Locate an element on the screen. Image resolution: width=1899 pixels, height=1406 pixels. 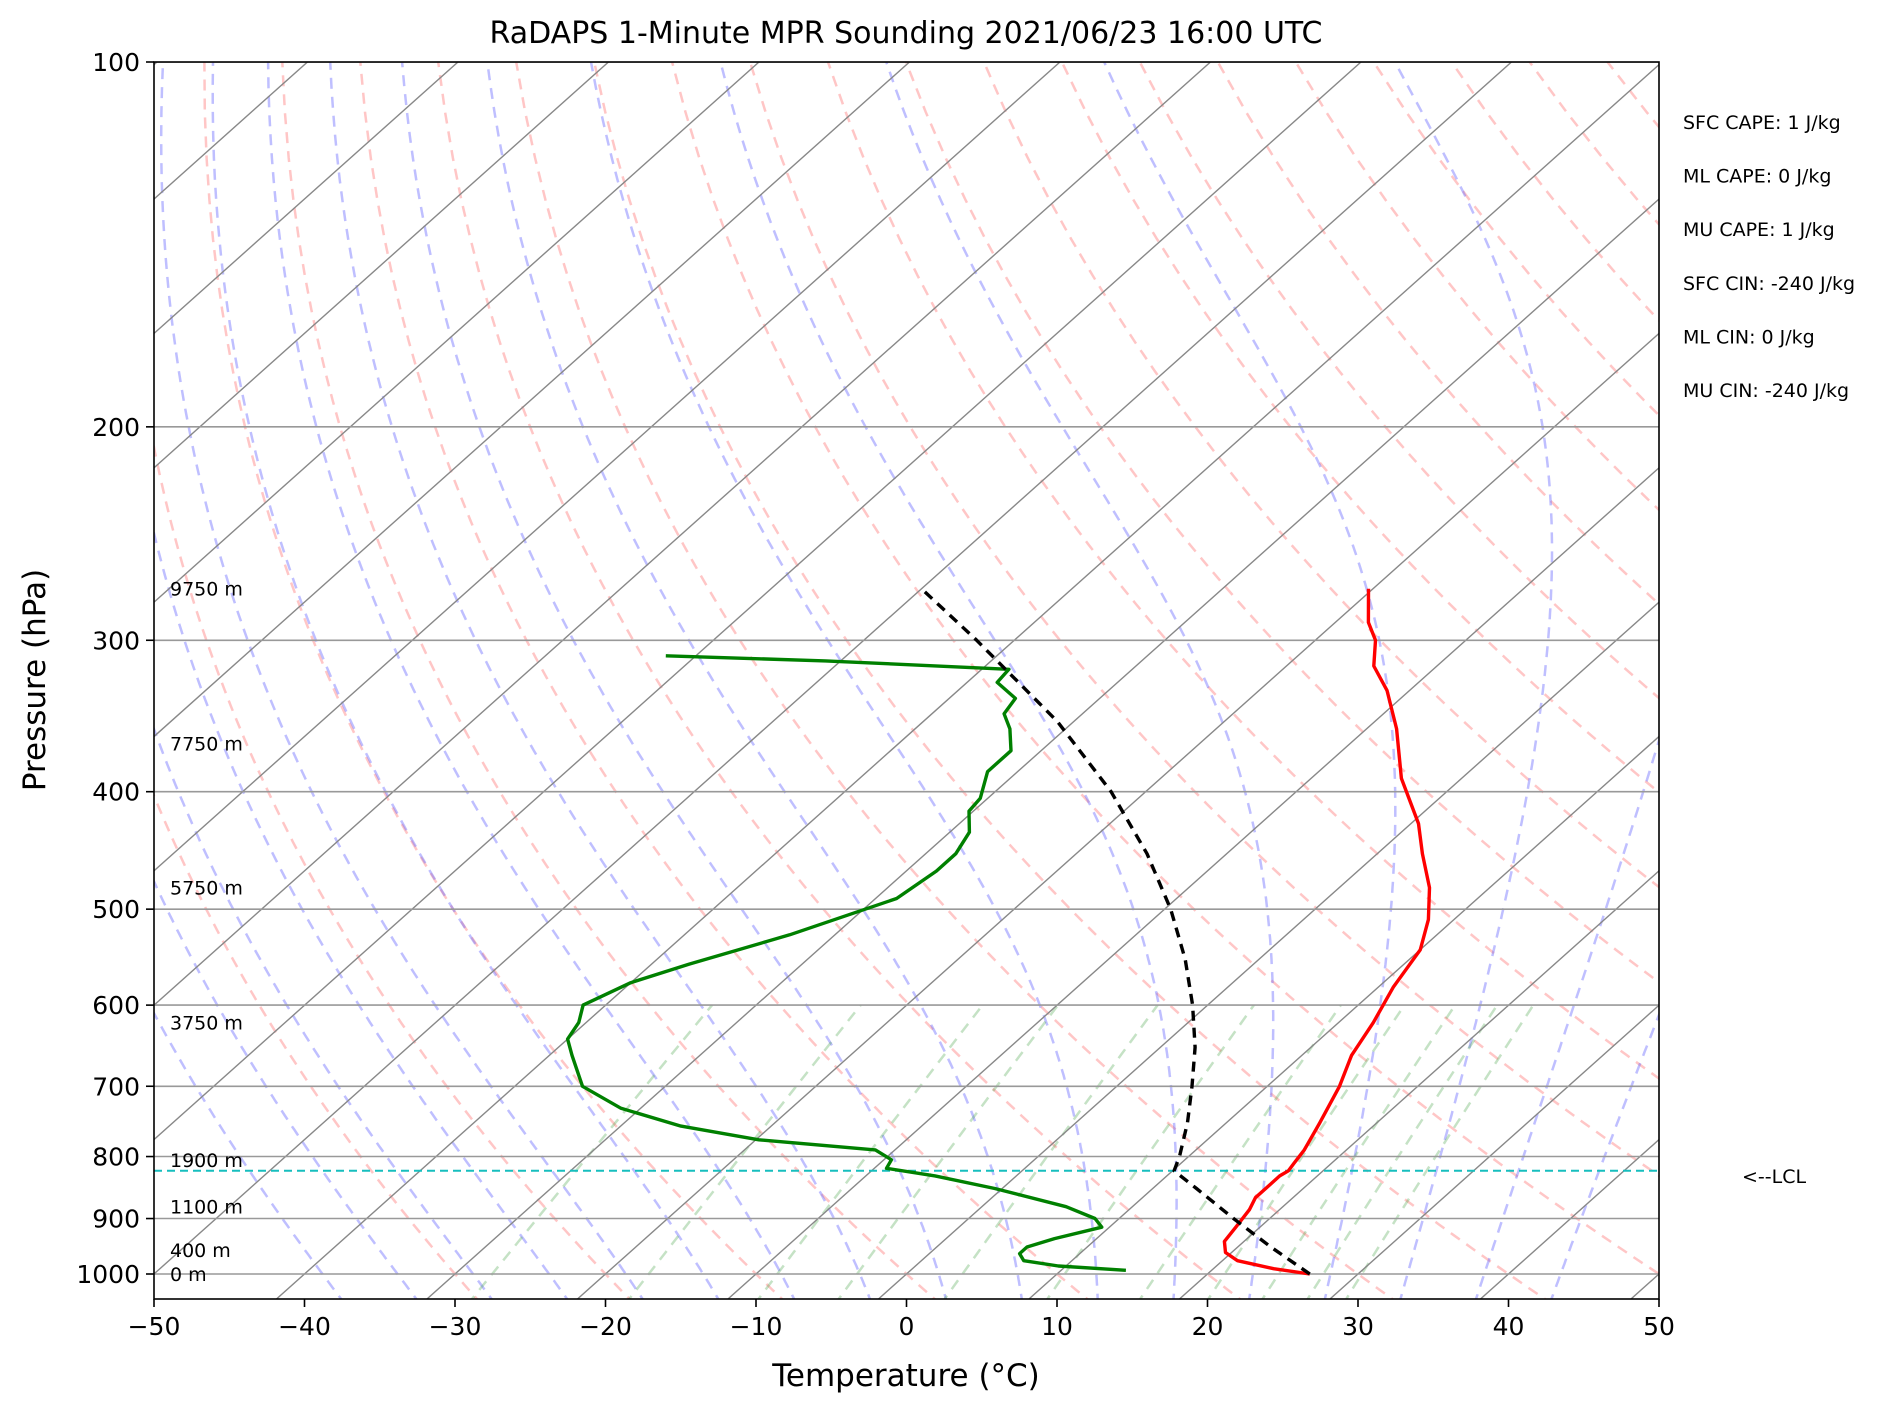
lcl-label: <--LCL is located at coordinates (1774, 1177).